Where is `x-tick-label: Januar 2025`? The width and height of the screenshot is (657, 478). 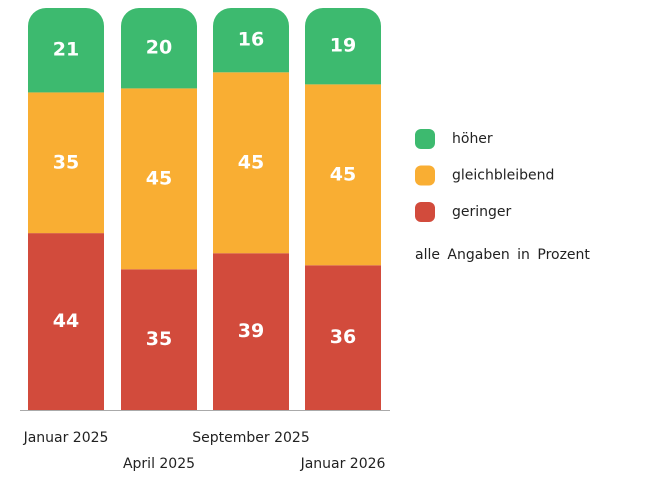 x-tick-label: Januar 2025 is located at coordinates (66, 438).